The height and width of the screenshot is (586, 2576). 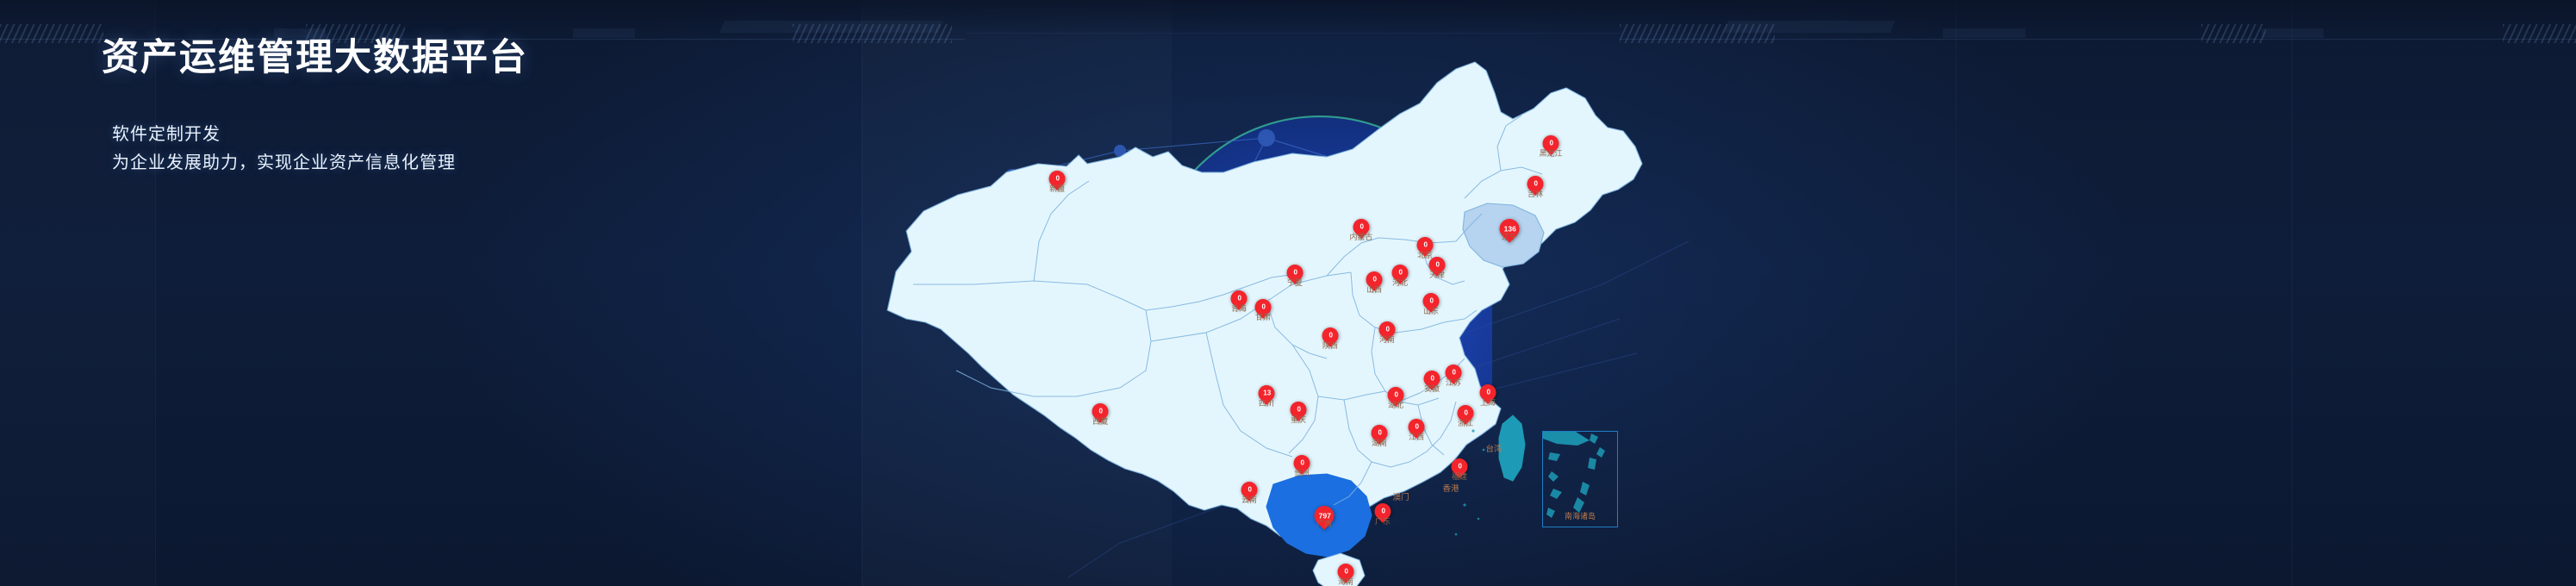 I want to click on map-marker-henan: 0 河南, so click(x=1387, y=331).